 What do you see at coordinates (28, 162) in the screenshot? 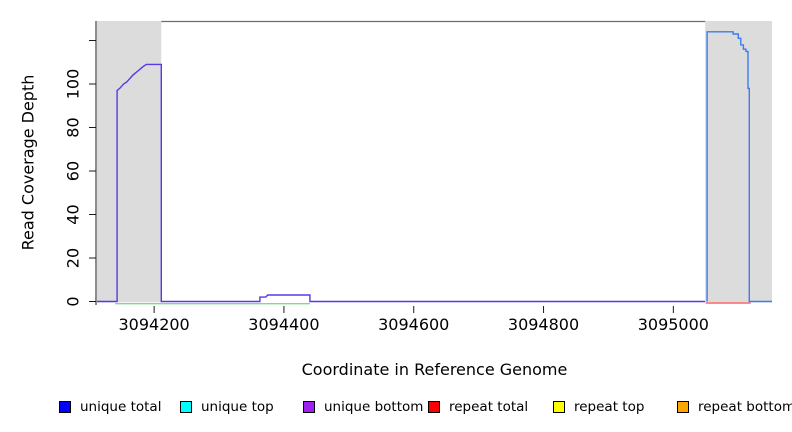
I see `y-axis-title: Read Coverage Depth` at bounding box center [28, 162].